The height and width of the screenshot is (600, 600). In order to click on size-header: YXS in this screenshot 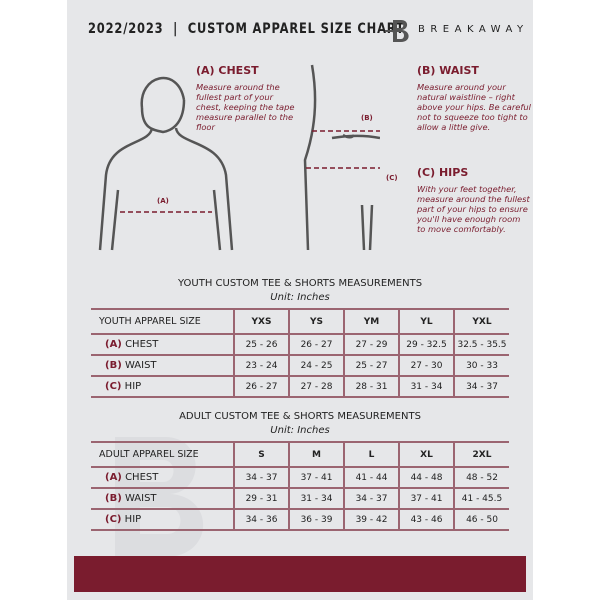, I will do `click(261, 321)`.